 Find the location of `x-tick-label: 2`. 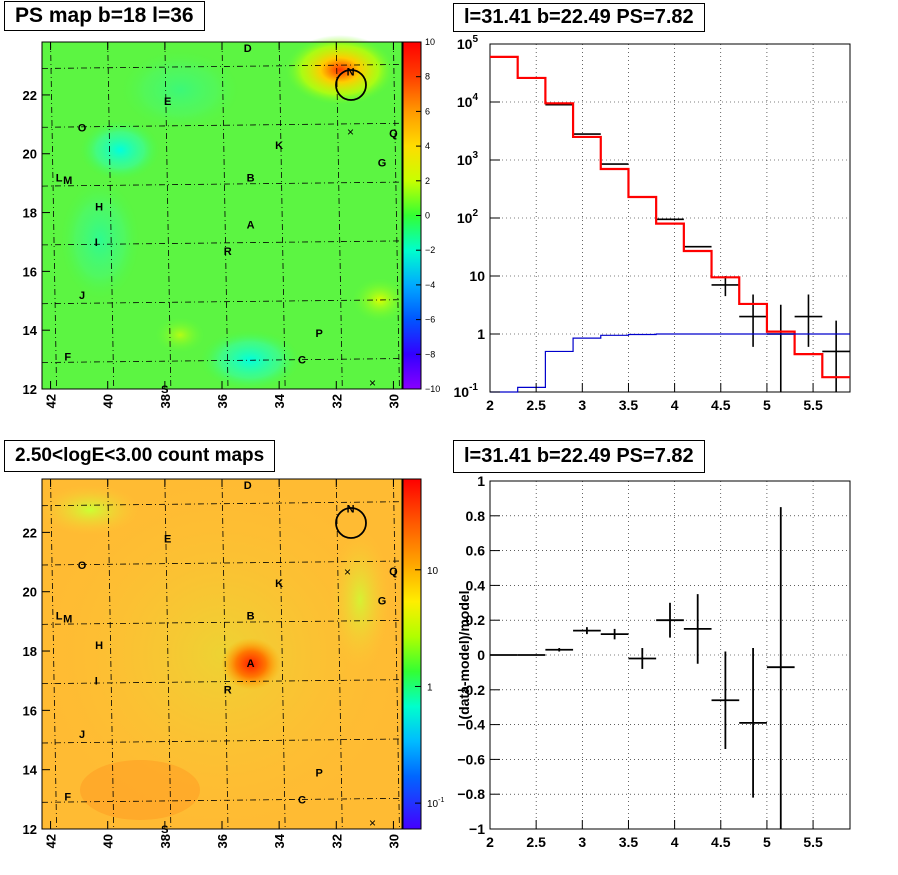

x-tick-label: 2 is located at coordinates (490, 842).